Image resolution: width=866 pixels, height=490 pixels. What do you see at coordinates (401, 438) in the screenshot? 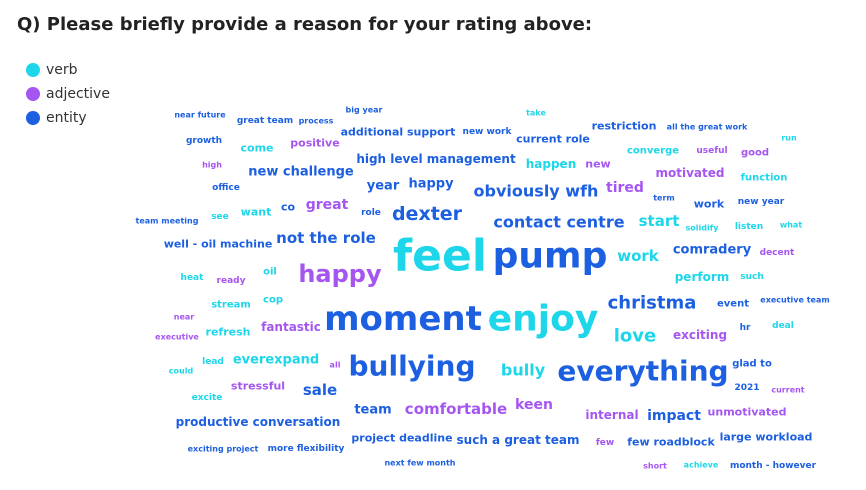
I see `word: project deadline` at bounding box center [401, 438].